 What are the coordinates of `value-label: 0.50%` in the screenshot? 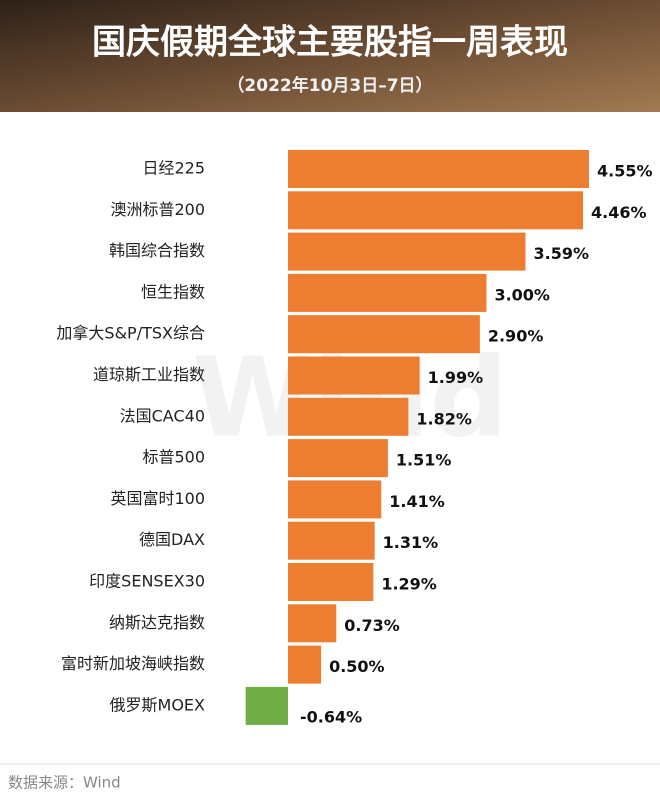 It's located at (357, 666).